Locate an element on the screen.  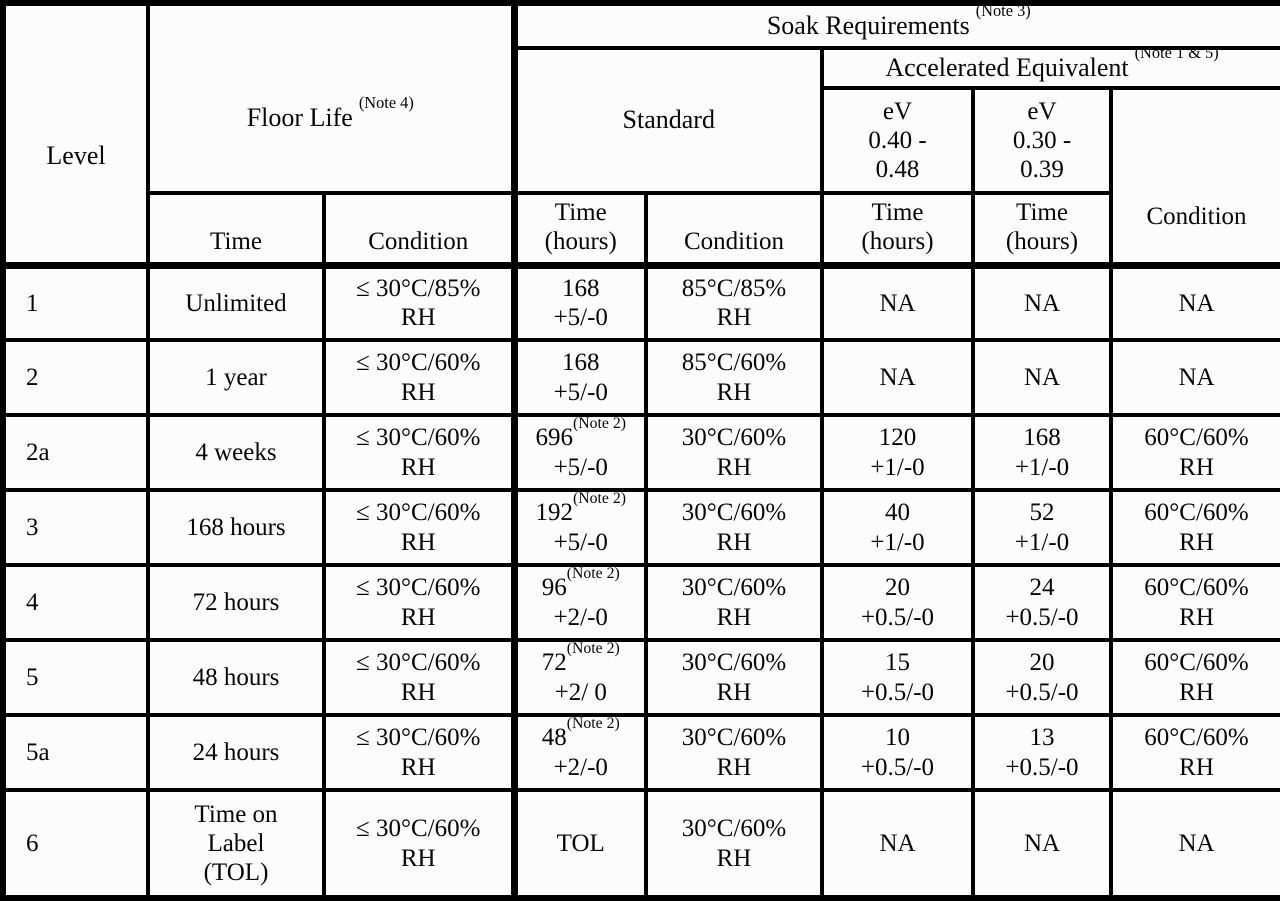
header-ev-low: eV 0.30 - 0.39 is located at coordinates (1042, 140).